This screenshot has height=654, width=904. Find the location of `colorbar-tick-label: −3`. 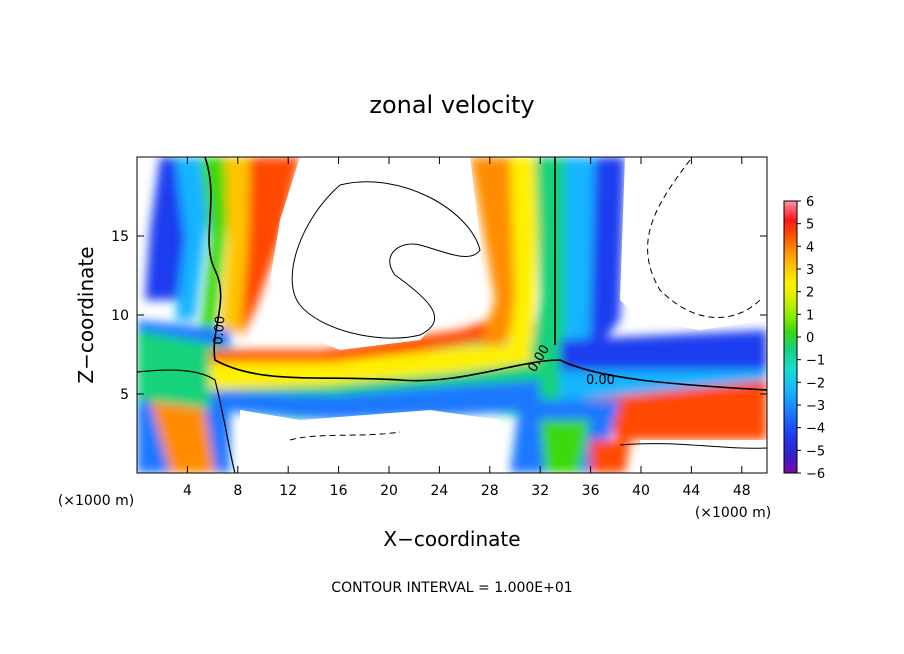

colorbar-tick-label: −3 is located at coordinates (815, 406).